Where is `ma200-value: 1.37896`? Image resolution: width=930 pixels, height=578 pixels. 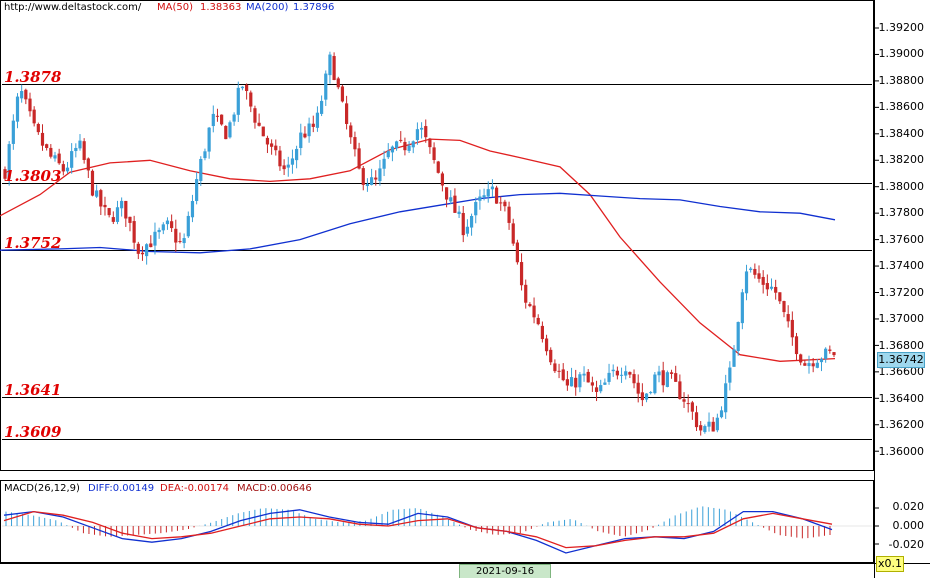
ma200-value: 1.37896 is located at coordinates (314, 7).